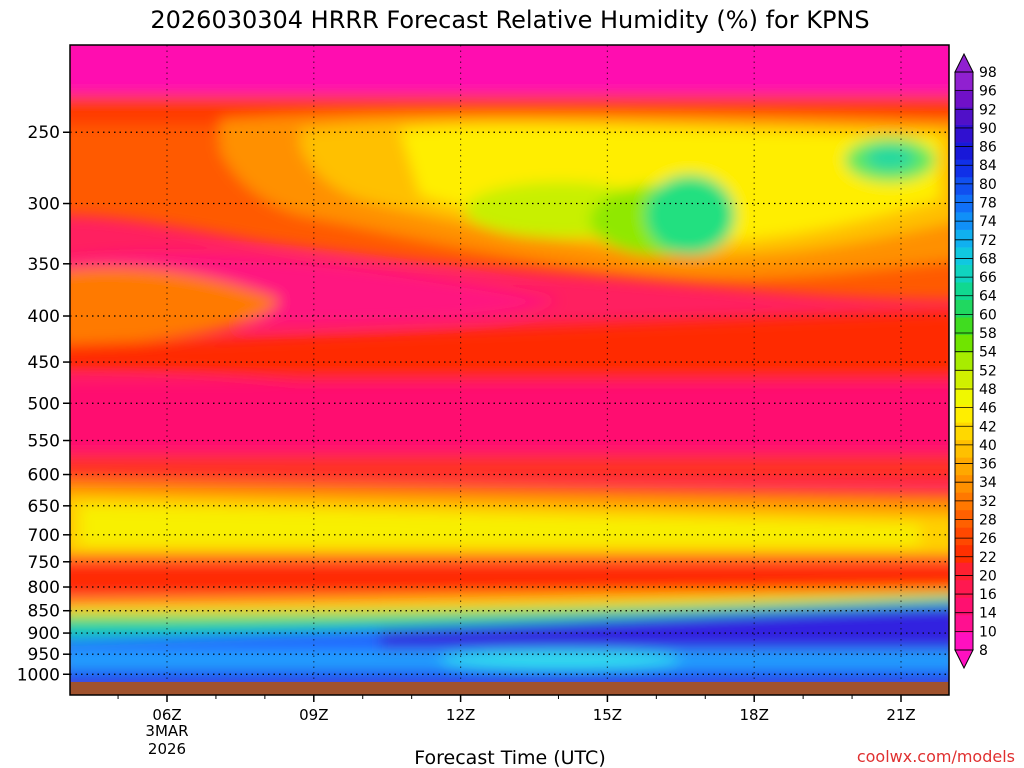 The height and width of the screenshot is (768, 1024). Describe the element at coordinates (313, 715) in the screenshot. I see `x-tick-label: 09Z` at that location.